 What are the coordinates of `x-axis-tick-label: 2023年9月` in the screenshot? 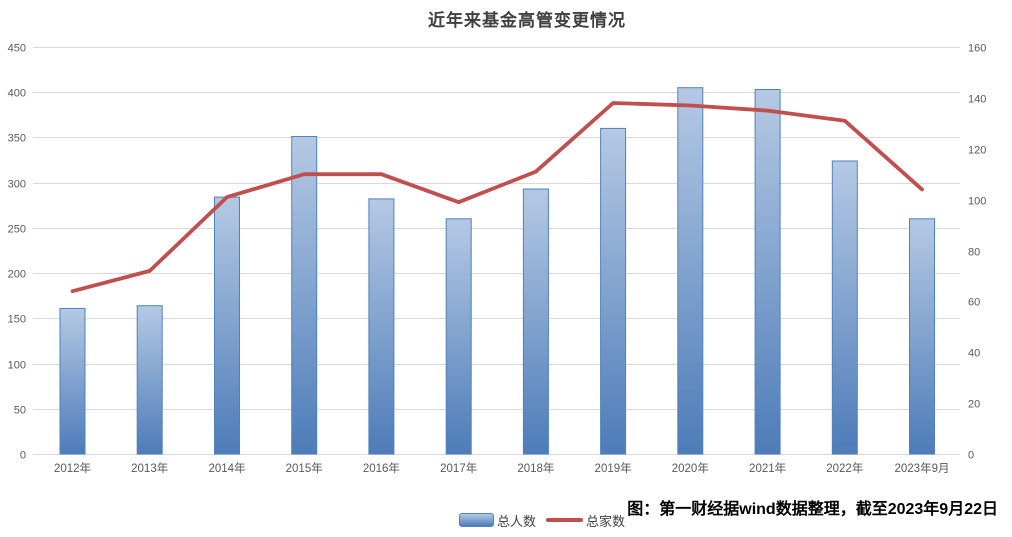 It's located at (922, 468).